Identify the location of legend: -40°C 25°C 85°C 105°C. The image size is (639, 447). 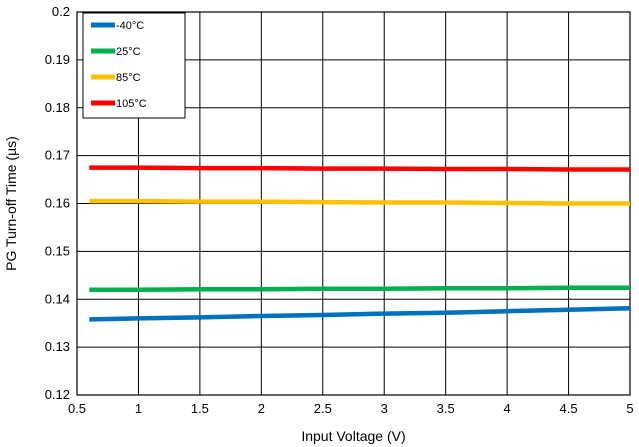
(134, 65).